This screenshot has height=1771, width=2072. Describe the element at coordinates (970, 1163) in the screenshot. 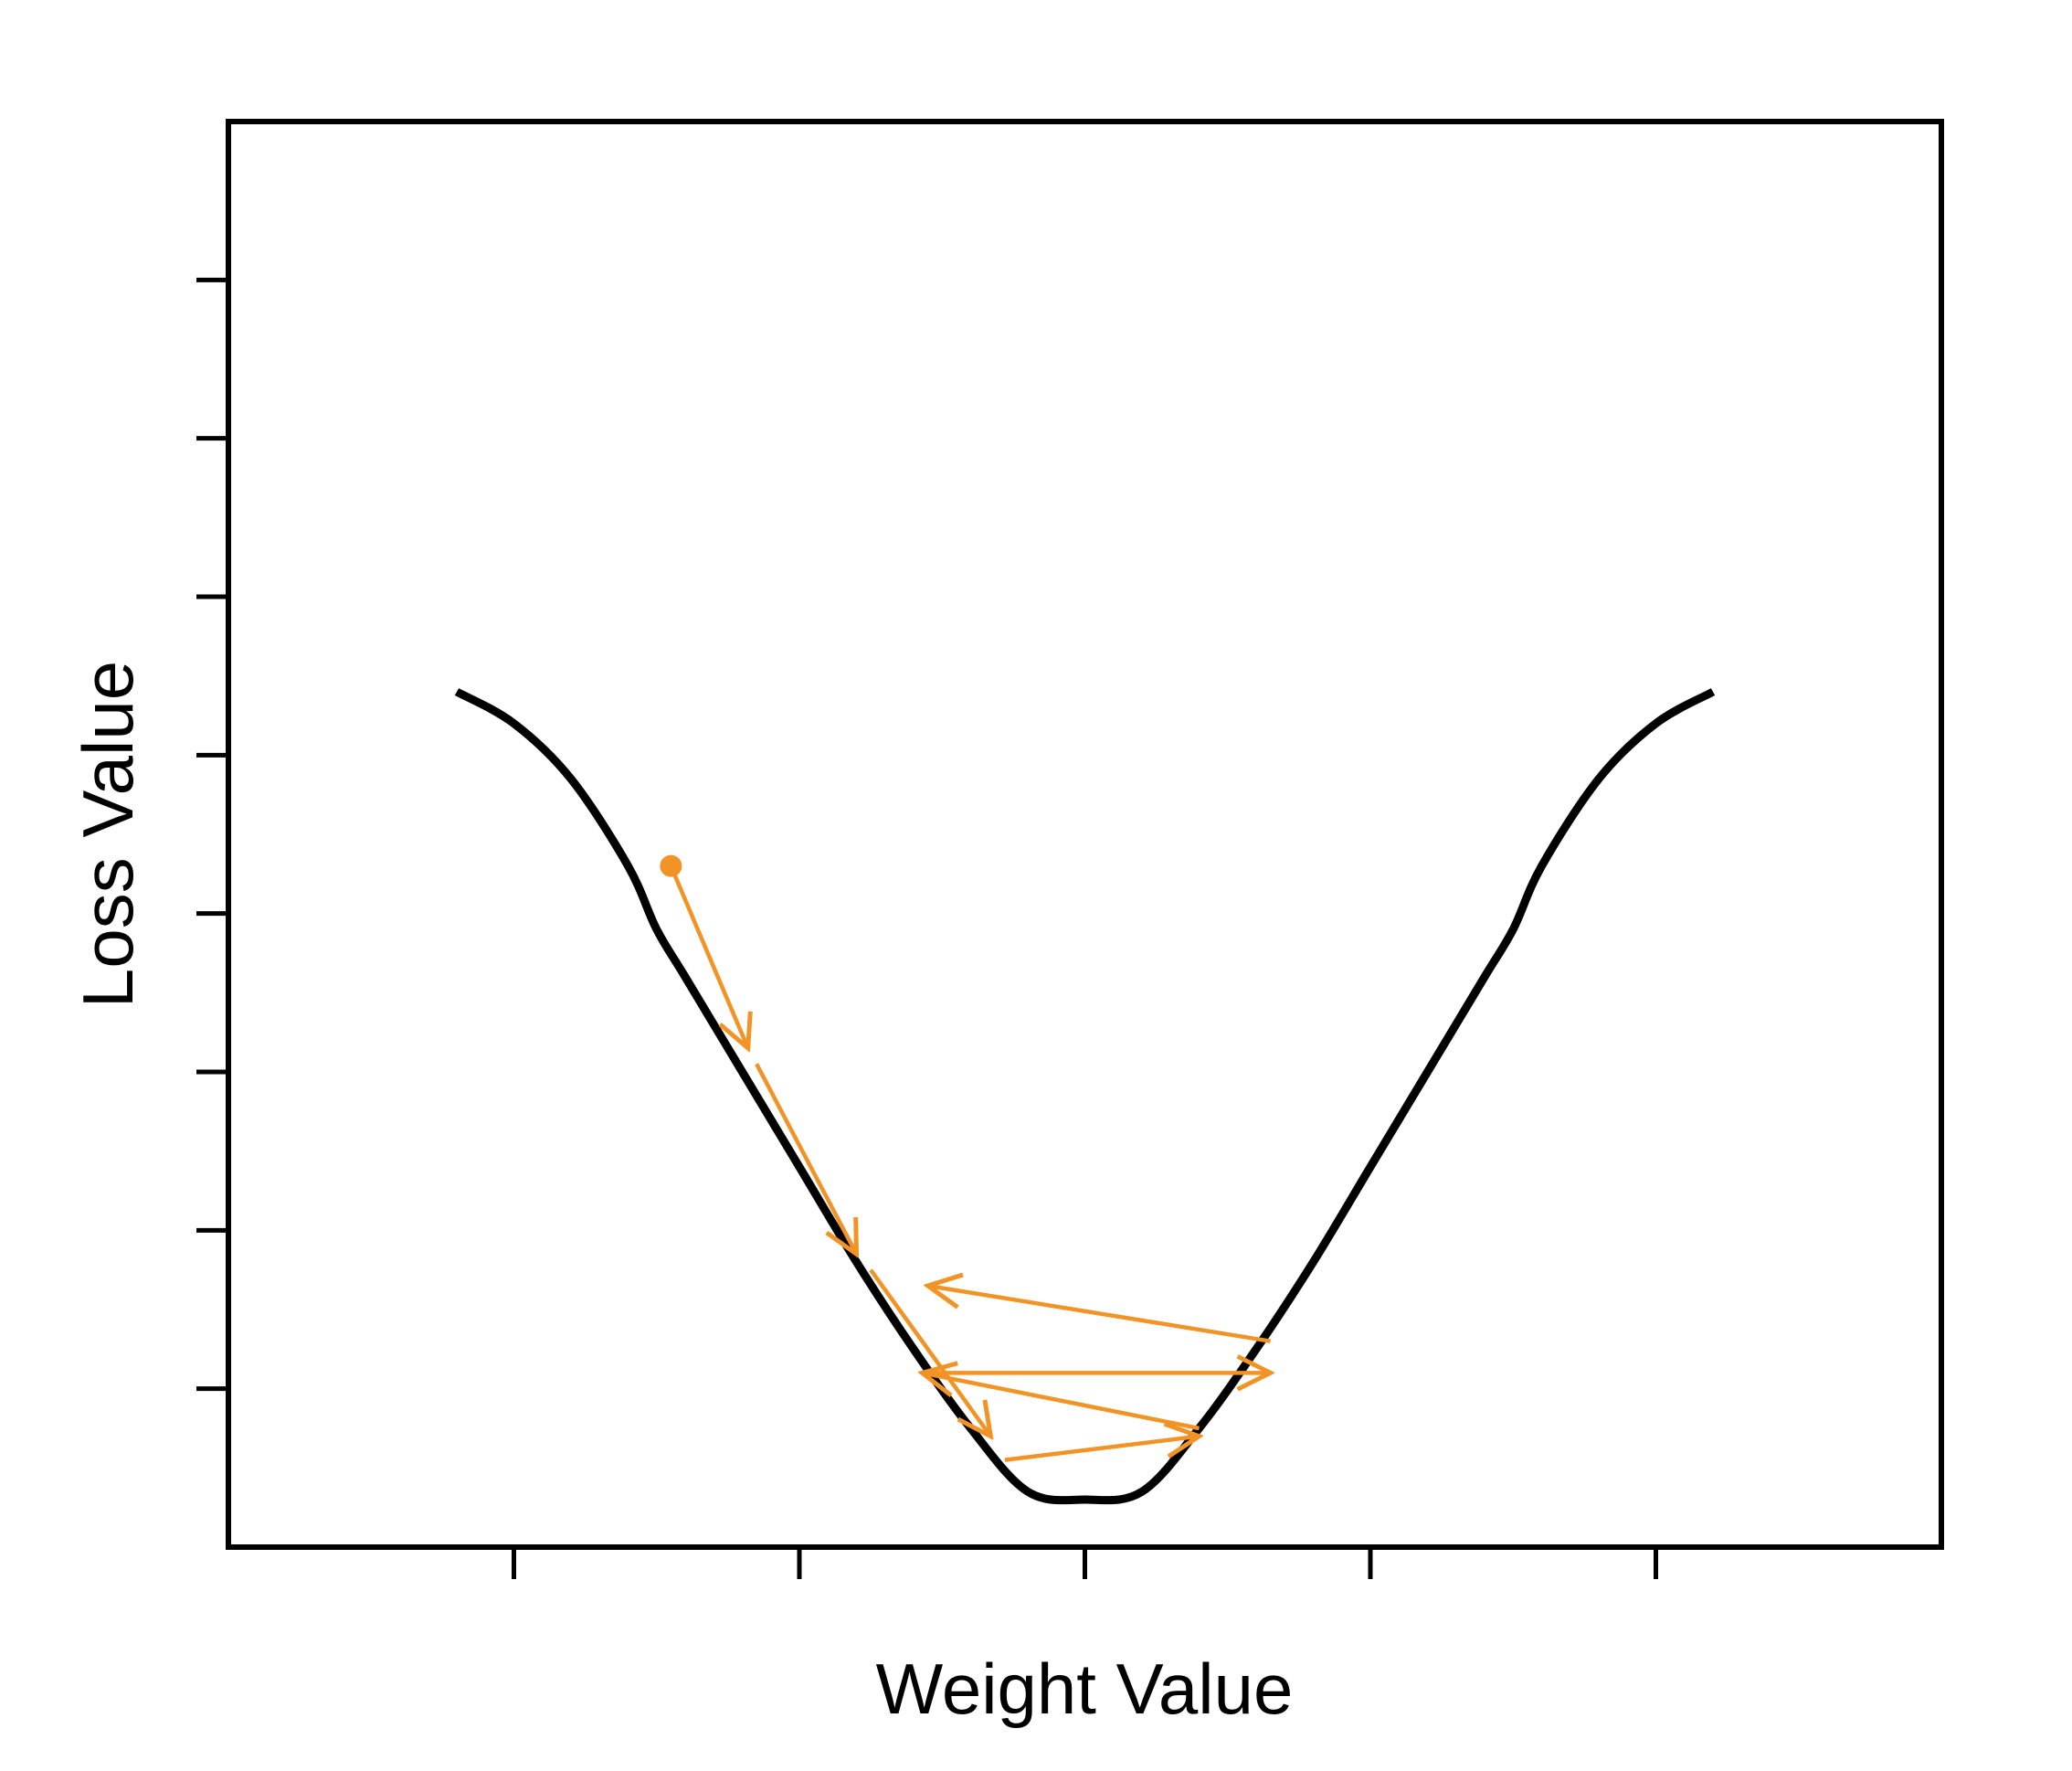

I see `optimizer-path` at that location.